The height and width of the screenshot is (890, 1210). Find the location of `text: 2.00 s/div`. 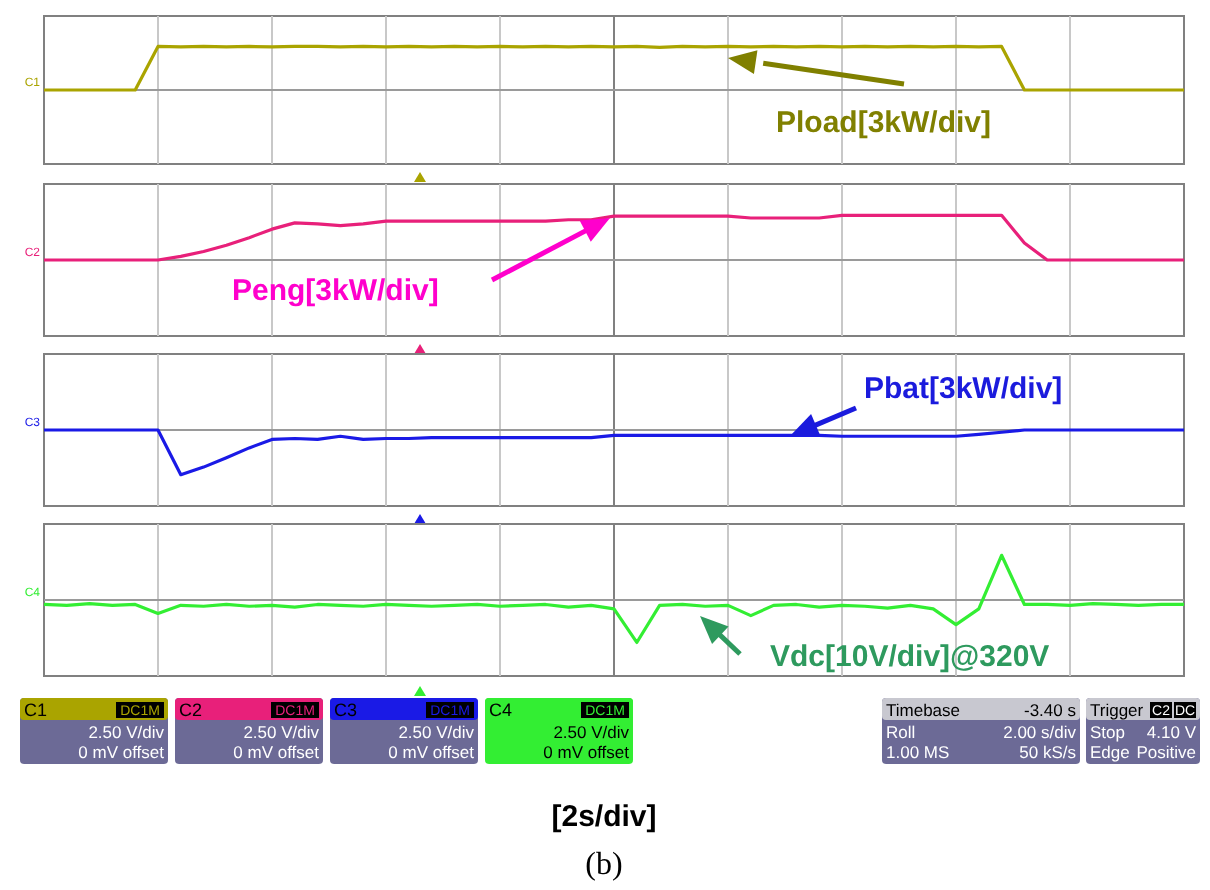

text: 2.00 s/div is located at coordinates (1040, 732).